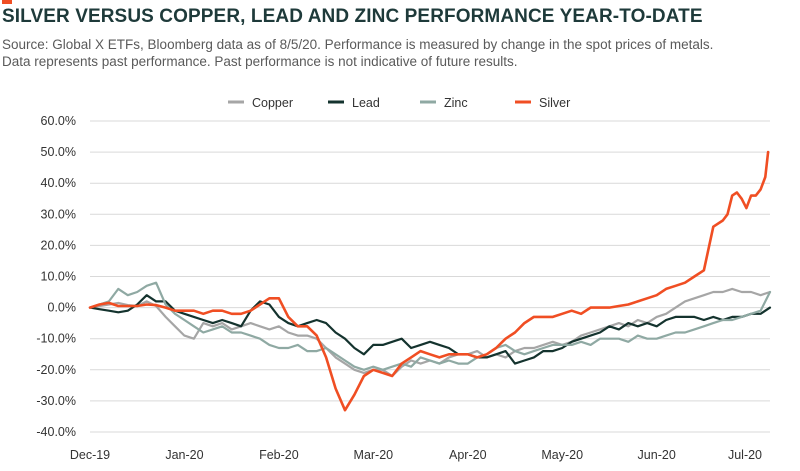 The image size is (800, 471). What do you see at coordinates (56, 370) in the screenshot?
I see `y-tick-label: -20.0%` at bounding box center [56, 370].